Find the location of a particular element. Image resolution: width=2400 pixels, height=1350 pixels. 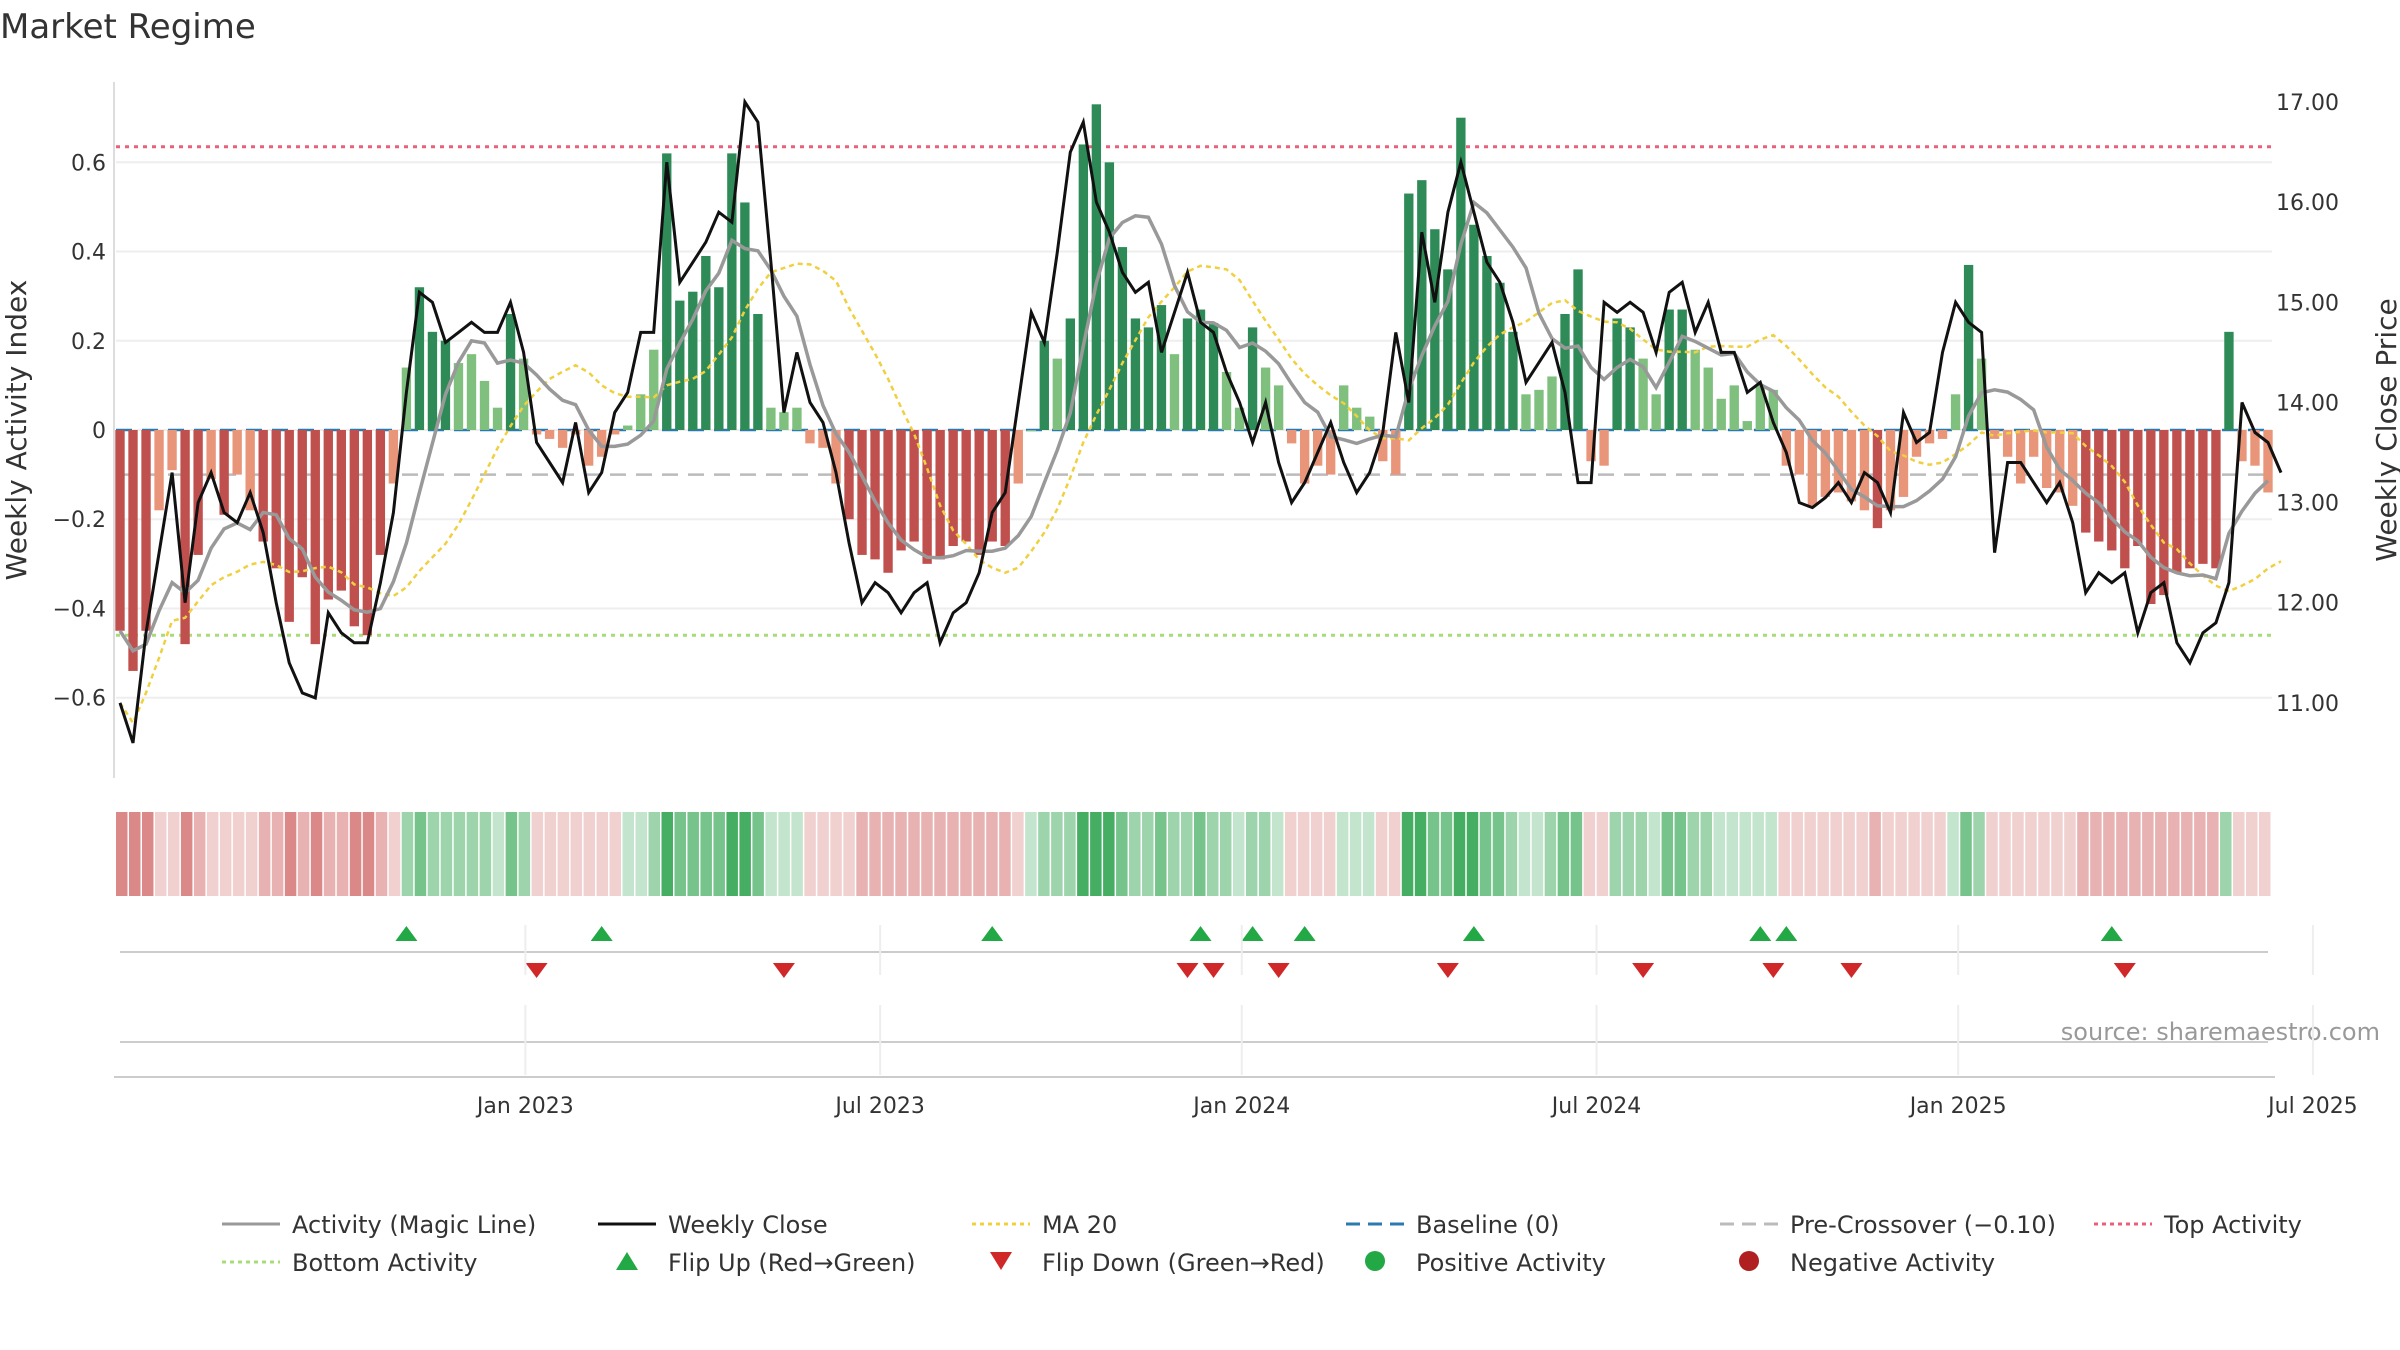

left-tick-label: 0.4 is located at coordinates (88, 253).